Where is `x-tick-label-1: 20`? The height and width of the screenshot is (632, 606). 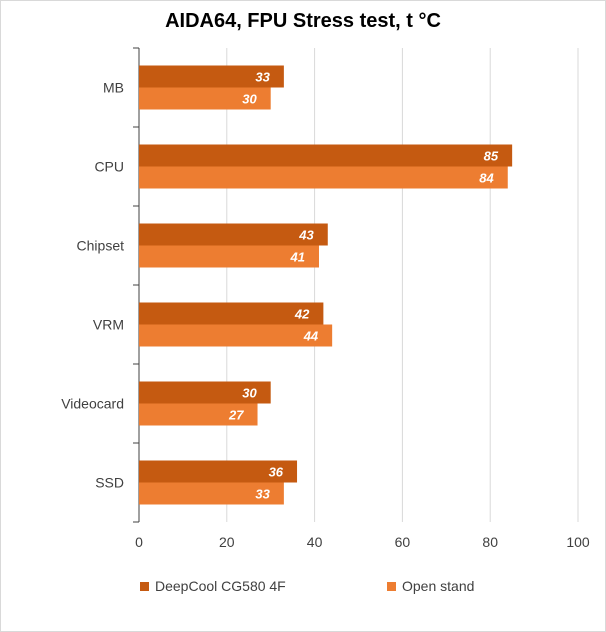
x-tick-label-1: 20 is located at coordinates (227, 542).